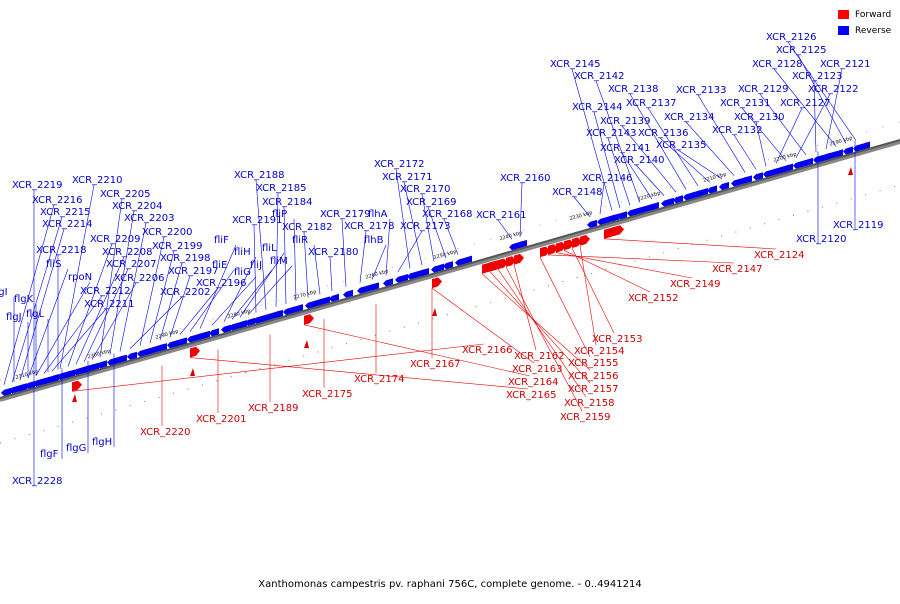 The width and height of the screenshot is (900, 604). What do you see at coordinates (242, 252) in the screenshot?
I see `gene-label: fliH` at bounding box center [242, 252].